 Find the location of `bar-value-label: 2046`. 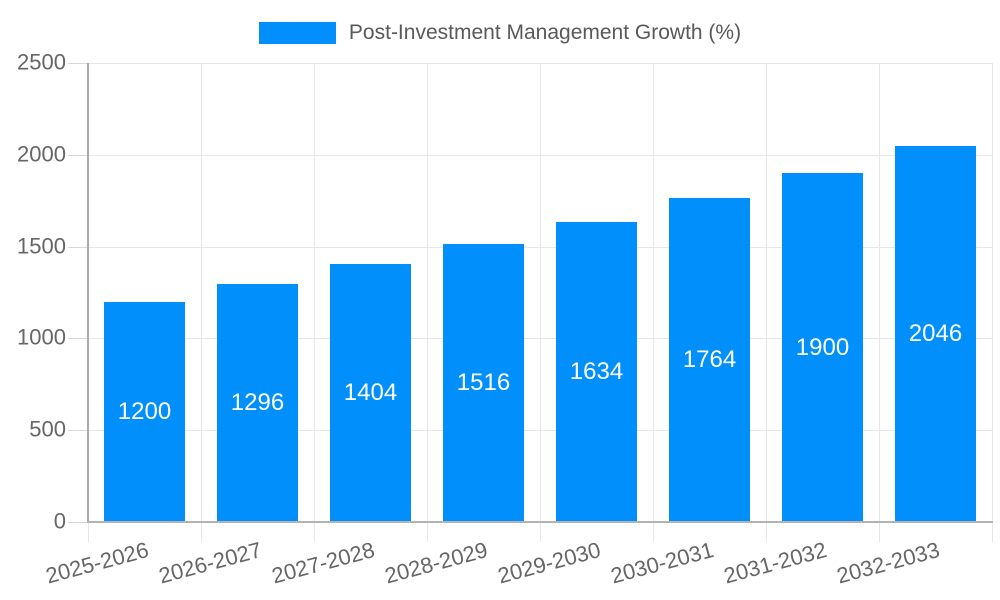

bar-value-label: 2046 is located at coordinates (935, 334).